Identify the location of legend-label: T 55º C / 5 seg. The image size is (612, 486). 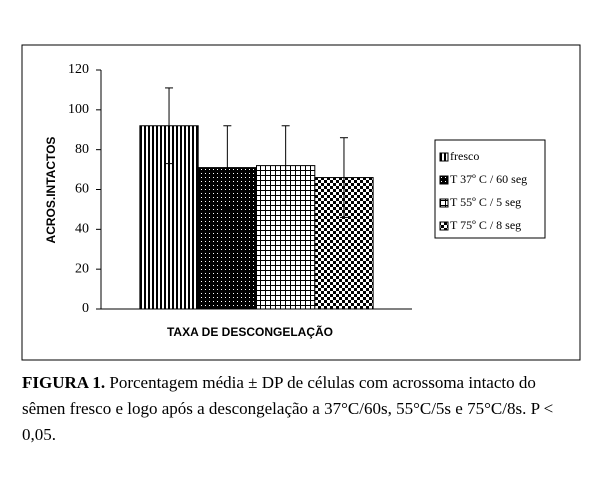
(485, 202).